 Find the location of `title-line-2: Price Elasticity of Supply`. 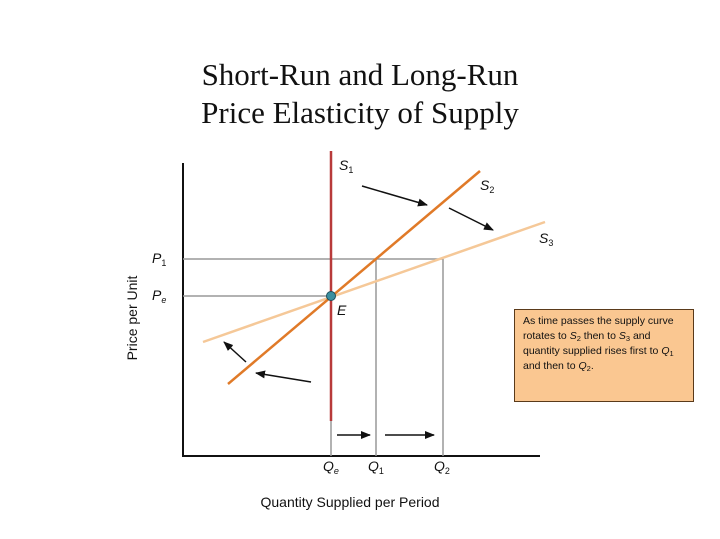

title-line-2: Price Elasticity of Supply is located at coordinates (360, 112).